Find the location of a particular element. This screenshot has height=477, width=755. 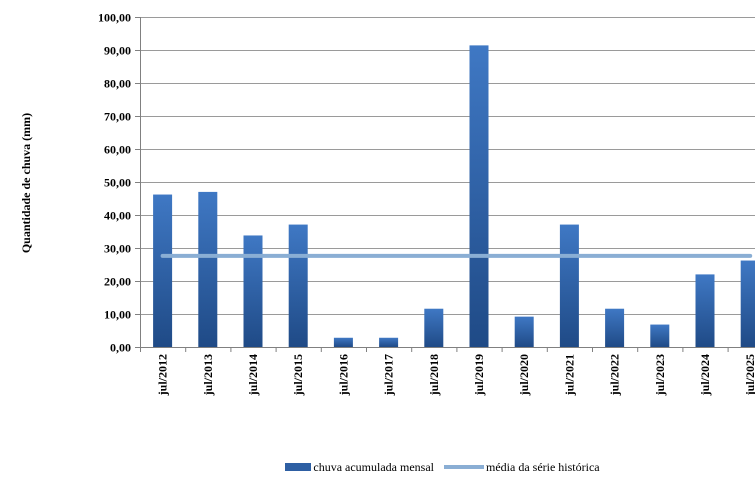

legend-swatch-line is located at coordinates (464, 467).